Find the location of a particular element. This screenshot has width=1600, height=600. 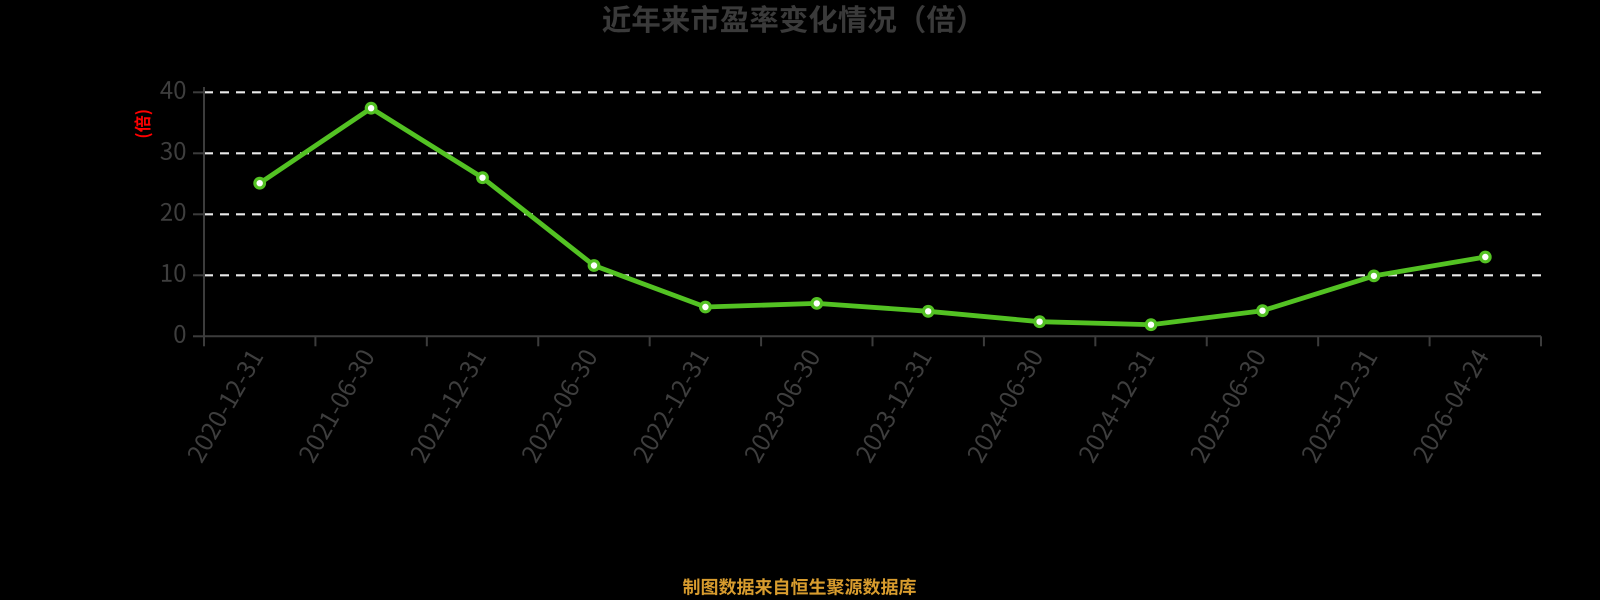

y-axis-unit-label: (倍) is located at coordinates (143, 124).